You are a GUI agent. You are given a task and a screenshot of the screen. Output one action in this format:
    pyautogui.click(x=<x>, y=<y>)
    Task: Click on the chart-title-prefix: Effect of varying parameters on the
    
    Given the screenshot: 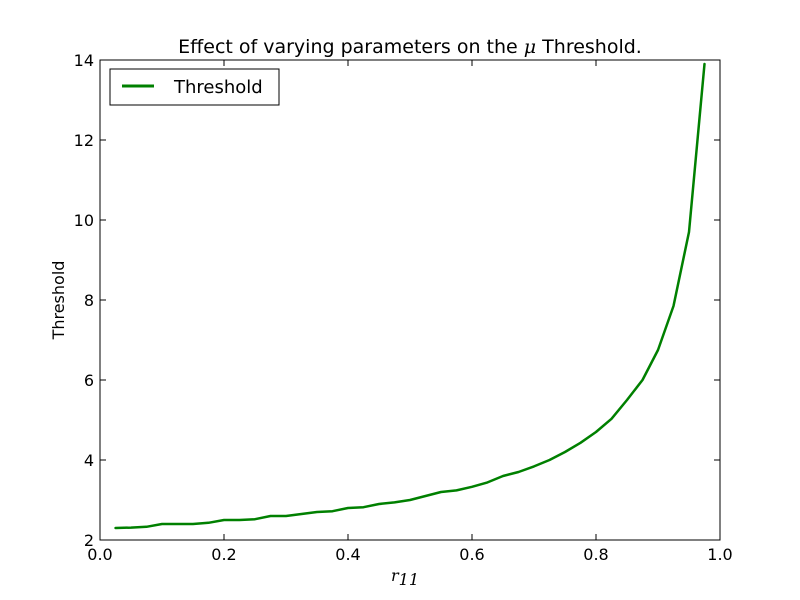 What is the action you would take?
    pyautogui.click(x=351, y=47)
    